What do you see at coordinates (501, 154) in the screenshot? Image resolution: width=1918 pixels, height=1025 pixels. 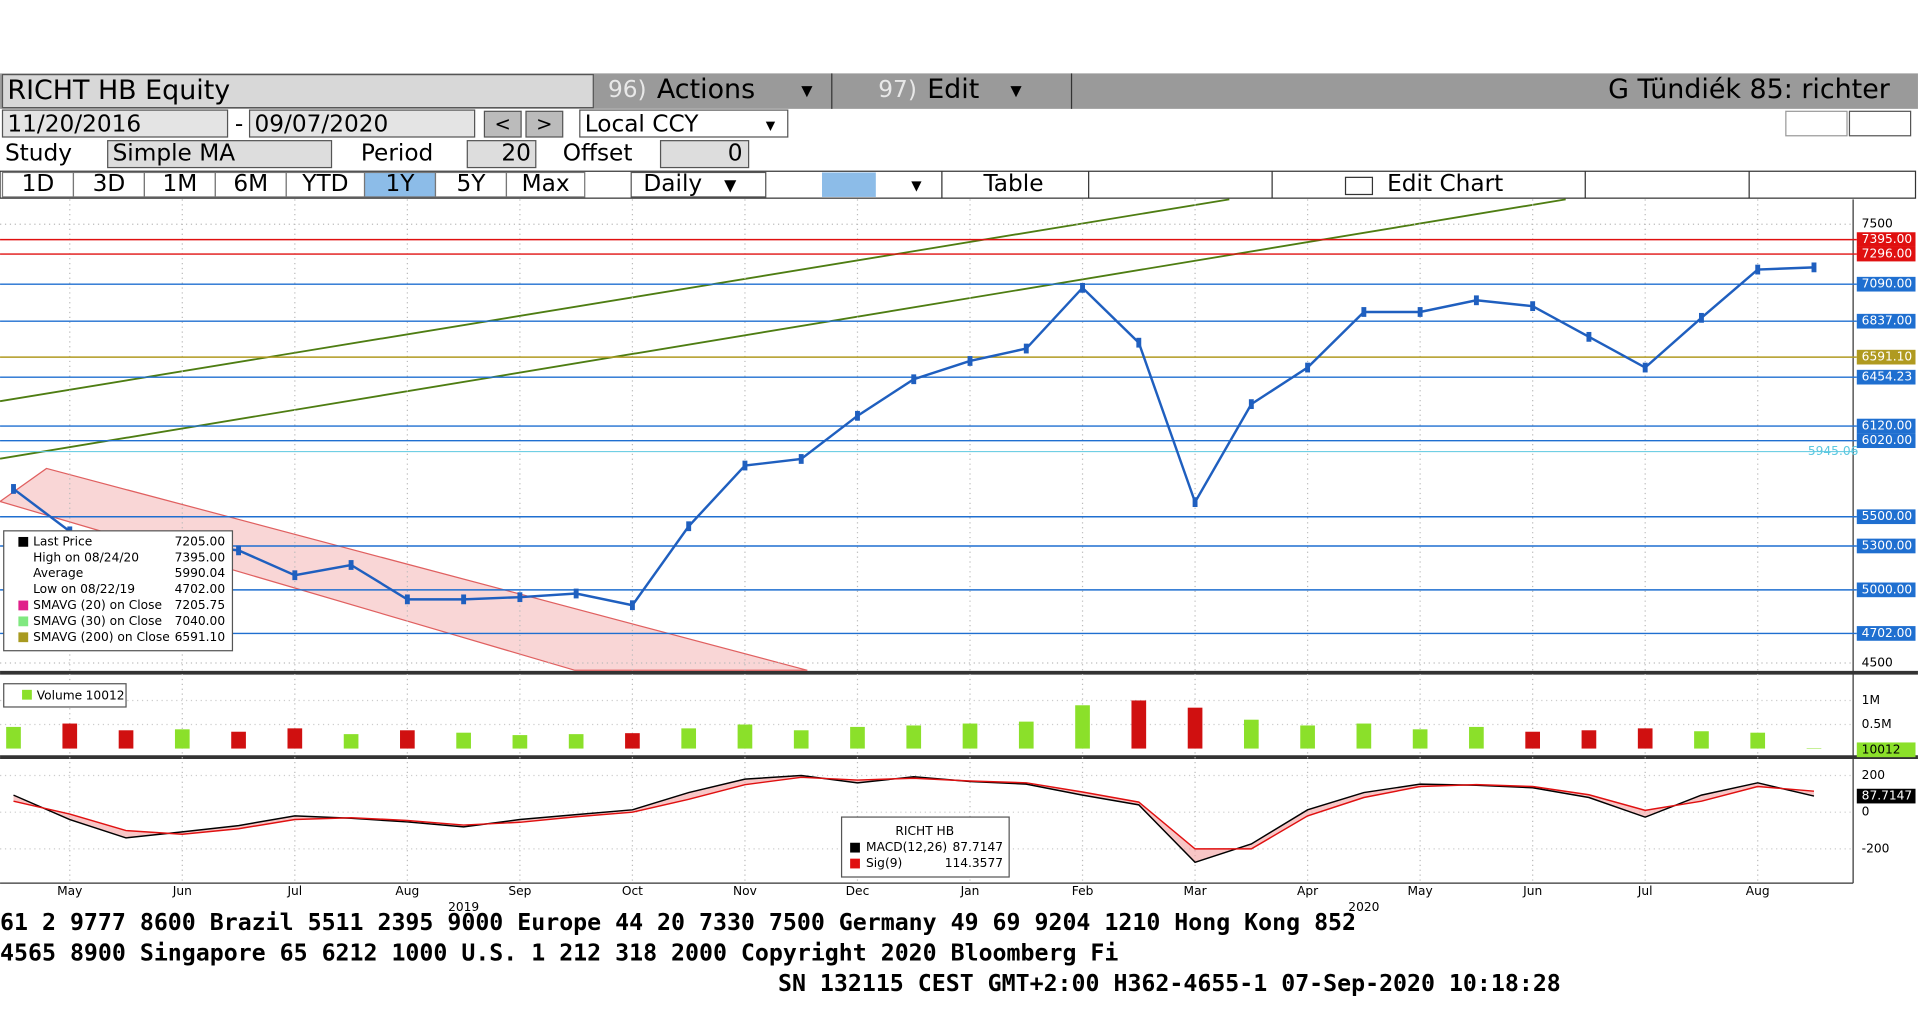 I see `period-box` at bounding box center [501, 154].